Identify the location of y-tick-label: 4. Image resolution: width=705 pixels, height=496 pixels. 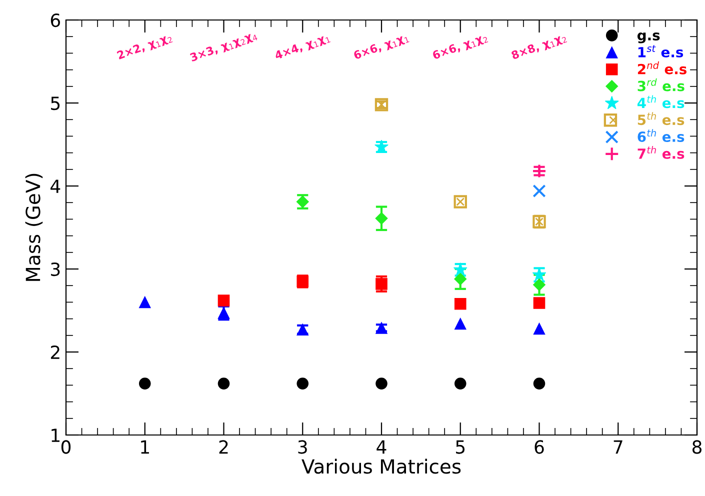
(55, 186).